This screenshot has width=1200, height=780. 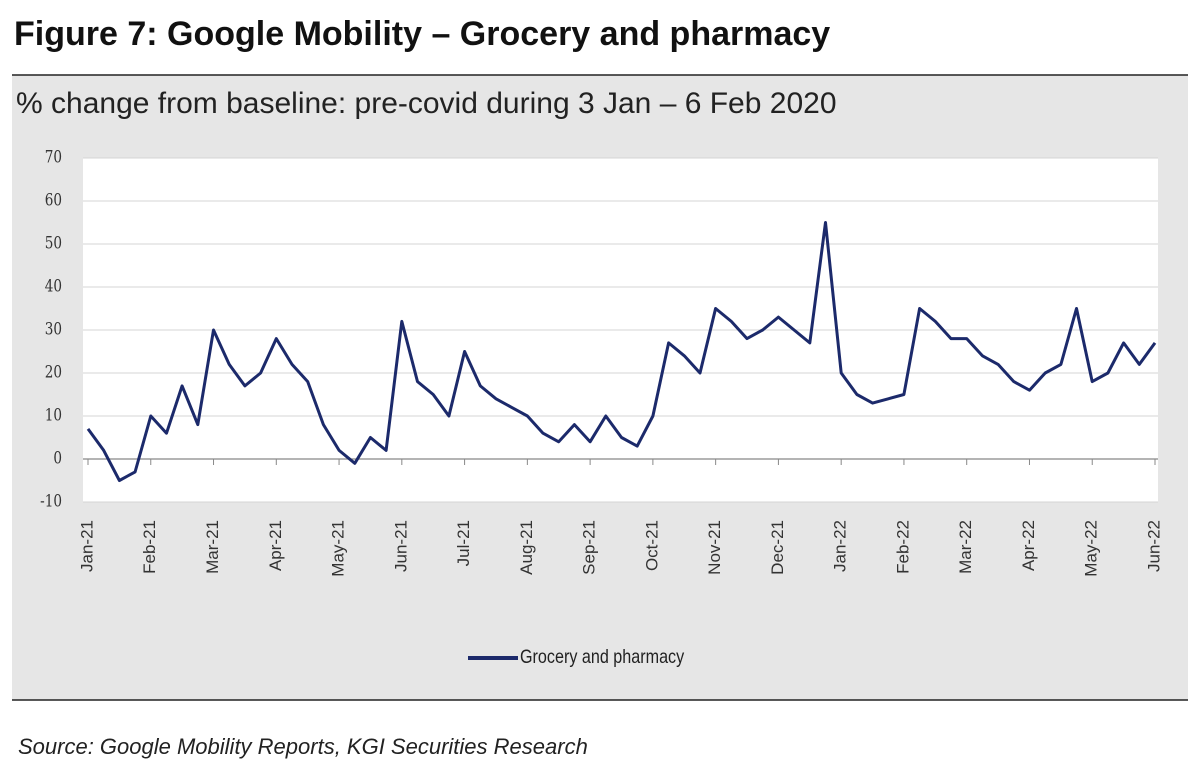 I want to click on x-tick-label: Jun-22, so click(x=1153, y=546).